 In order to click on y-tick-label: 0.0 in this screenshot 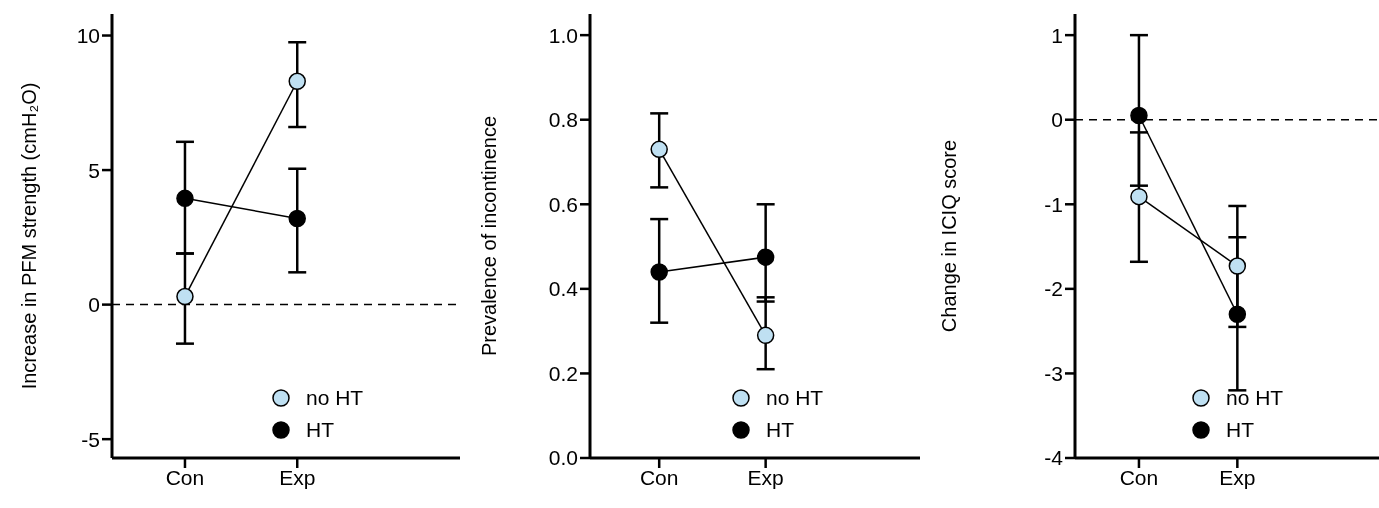, I will do `click(563, 458)`.